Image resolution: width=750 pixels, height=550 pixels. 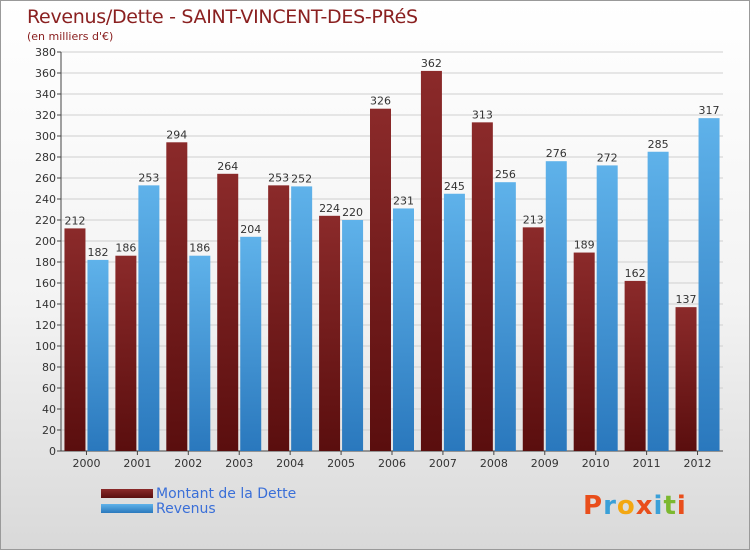 What do you see at coordinates (45, 73) in the screenshot?
I see `y-tick-label: 360` at bounding box center [45, 73].